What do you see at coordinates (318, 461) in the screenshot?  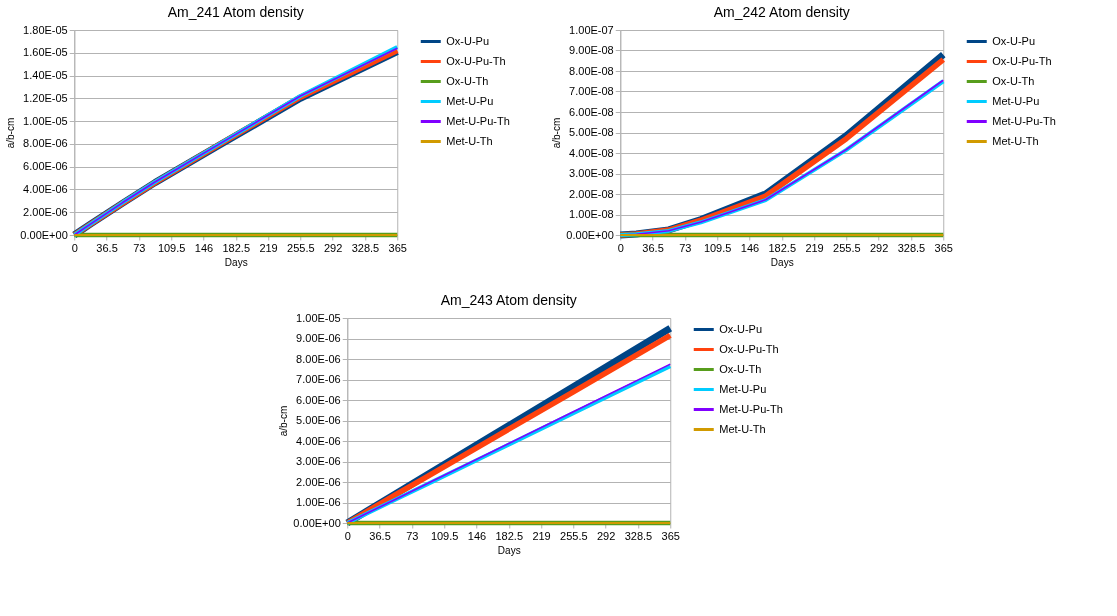 I see `y-tick-label: 3.00E-06` at bounding box center [318, 461].